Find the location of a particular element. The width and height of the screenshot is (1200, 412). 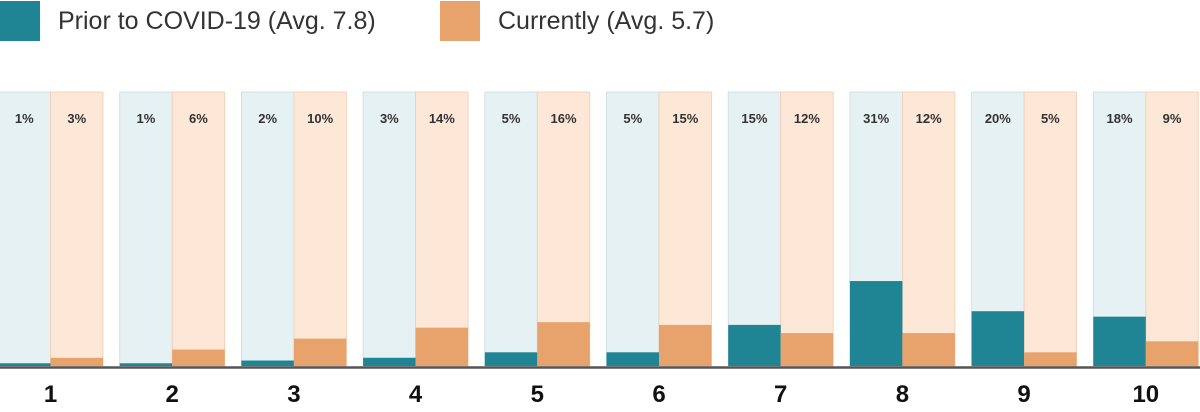

data-label-prior-1: 1% is located at coordinates (24, 118).